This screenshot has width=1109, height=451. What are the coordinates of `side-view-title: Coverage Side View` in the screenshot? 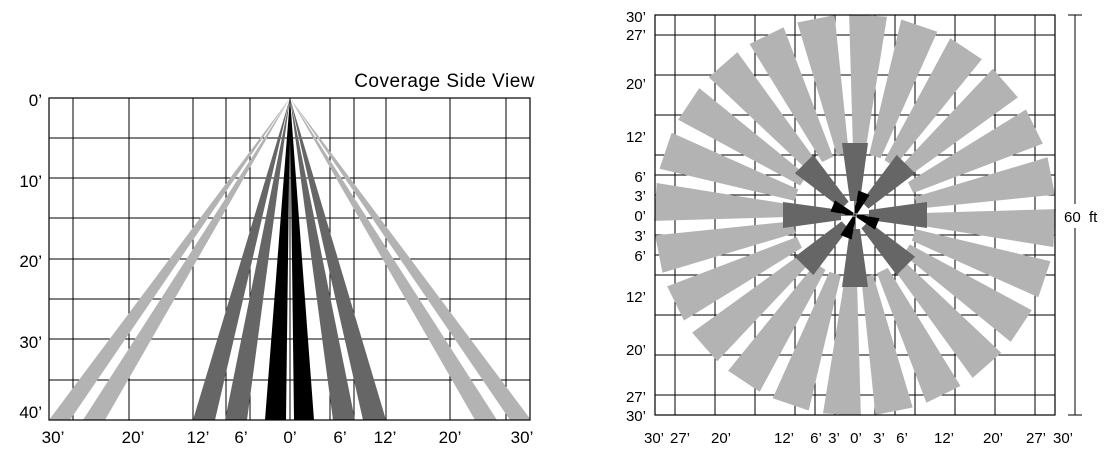 It's located at (444, 81).